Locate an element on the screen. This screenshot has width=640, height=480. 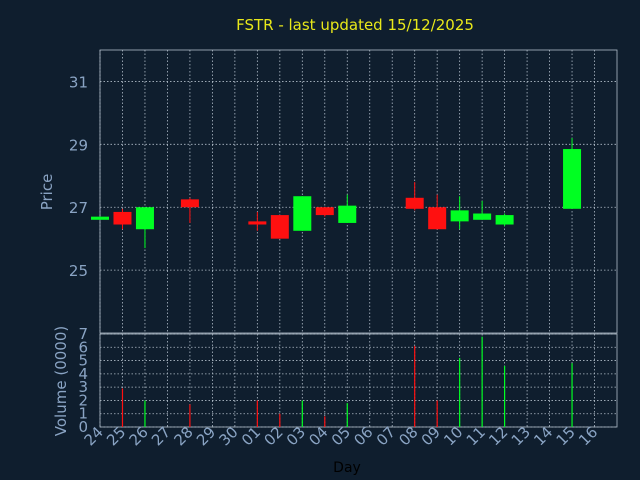
volume-bars is located at coordinates (347, 381).